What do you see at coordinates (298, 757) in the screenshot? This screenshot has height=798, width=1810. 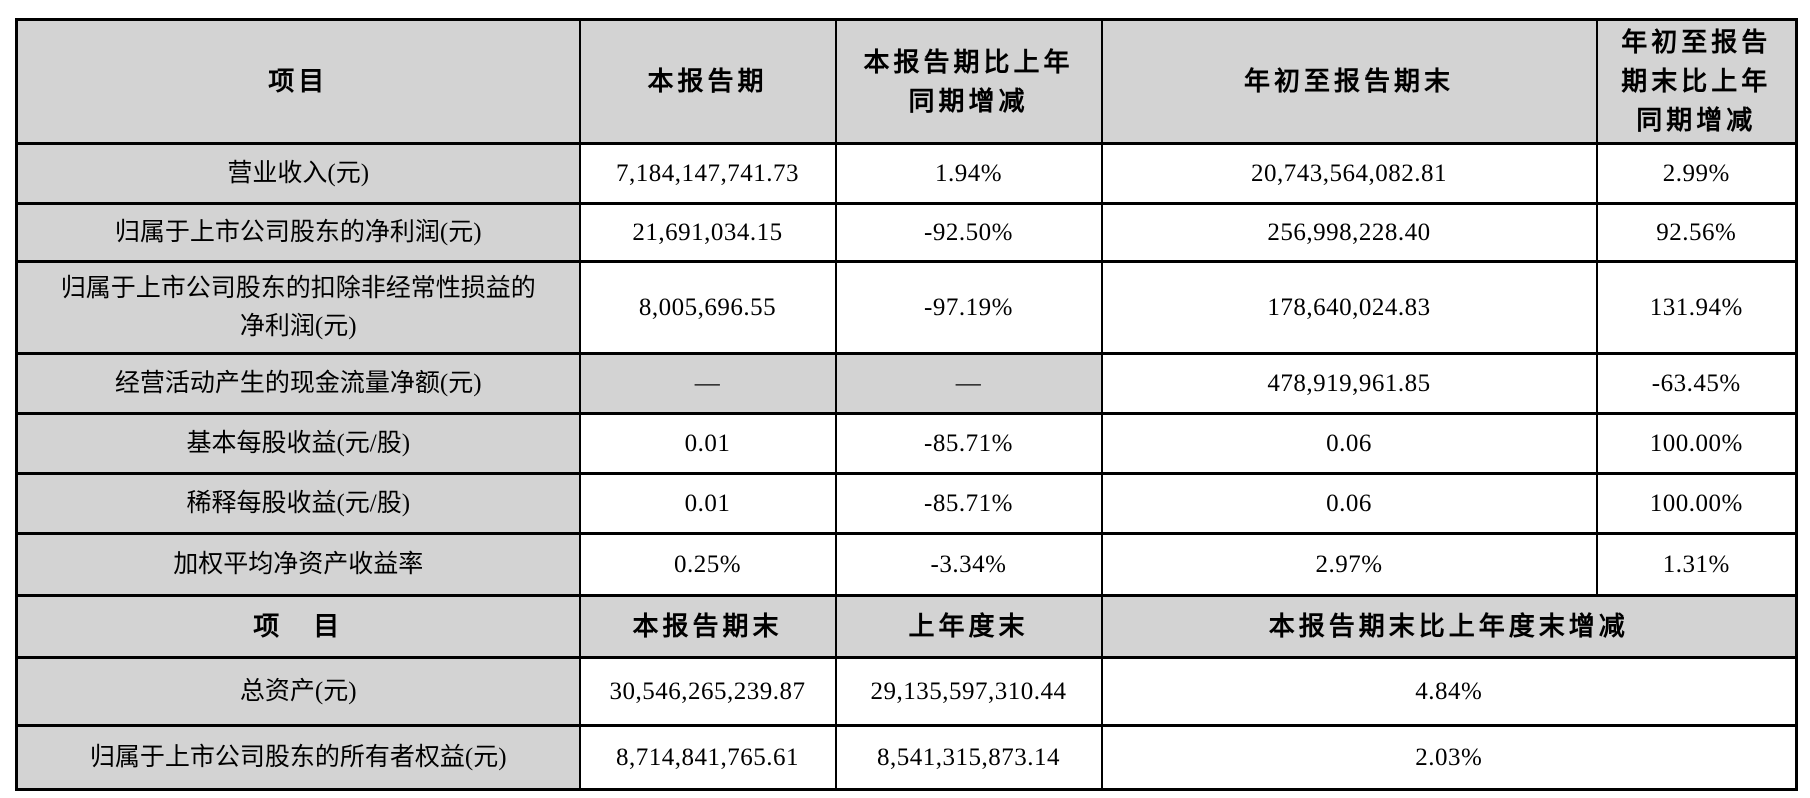 I see `row-label-cell: 归属于上市公司股东的所有者权益(元)` at bounding box center [298, 757].